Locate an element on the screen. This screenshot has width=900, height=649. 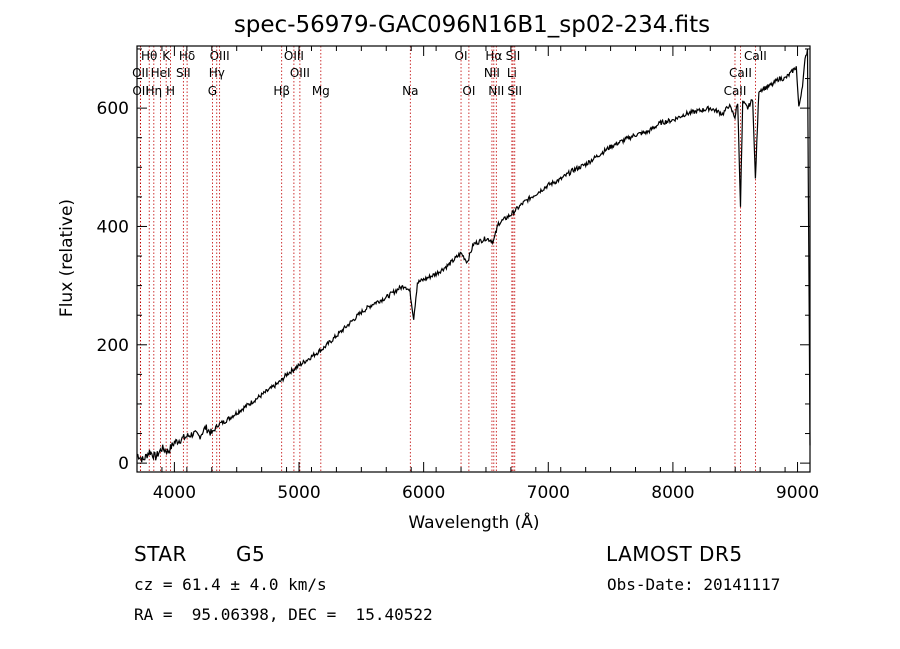
coordinates: RA = 95.06398, DEC = 15.40522 is located at coordinates (283, 614).